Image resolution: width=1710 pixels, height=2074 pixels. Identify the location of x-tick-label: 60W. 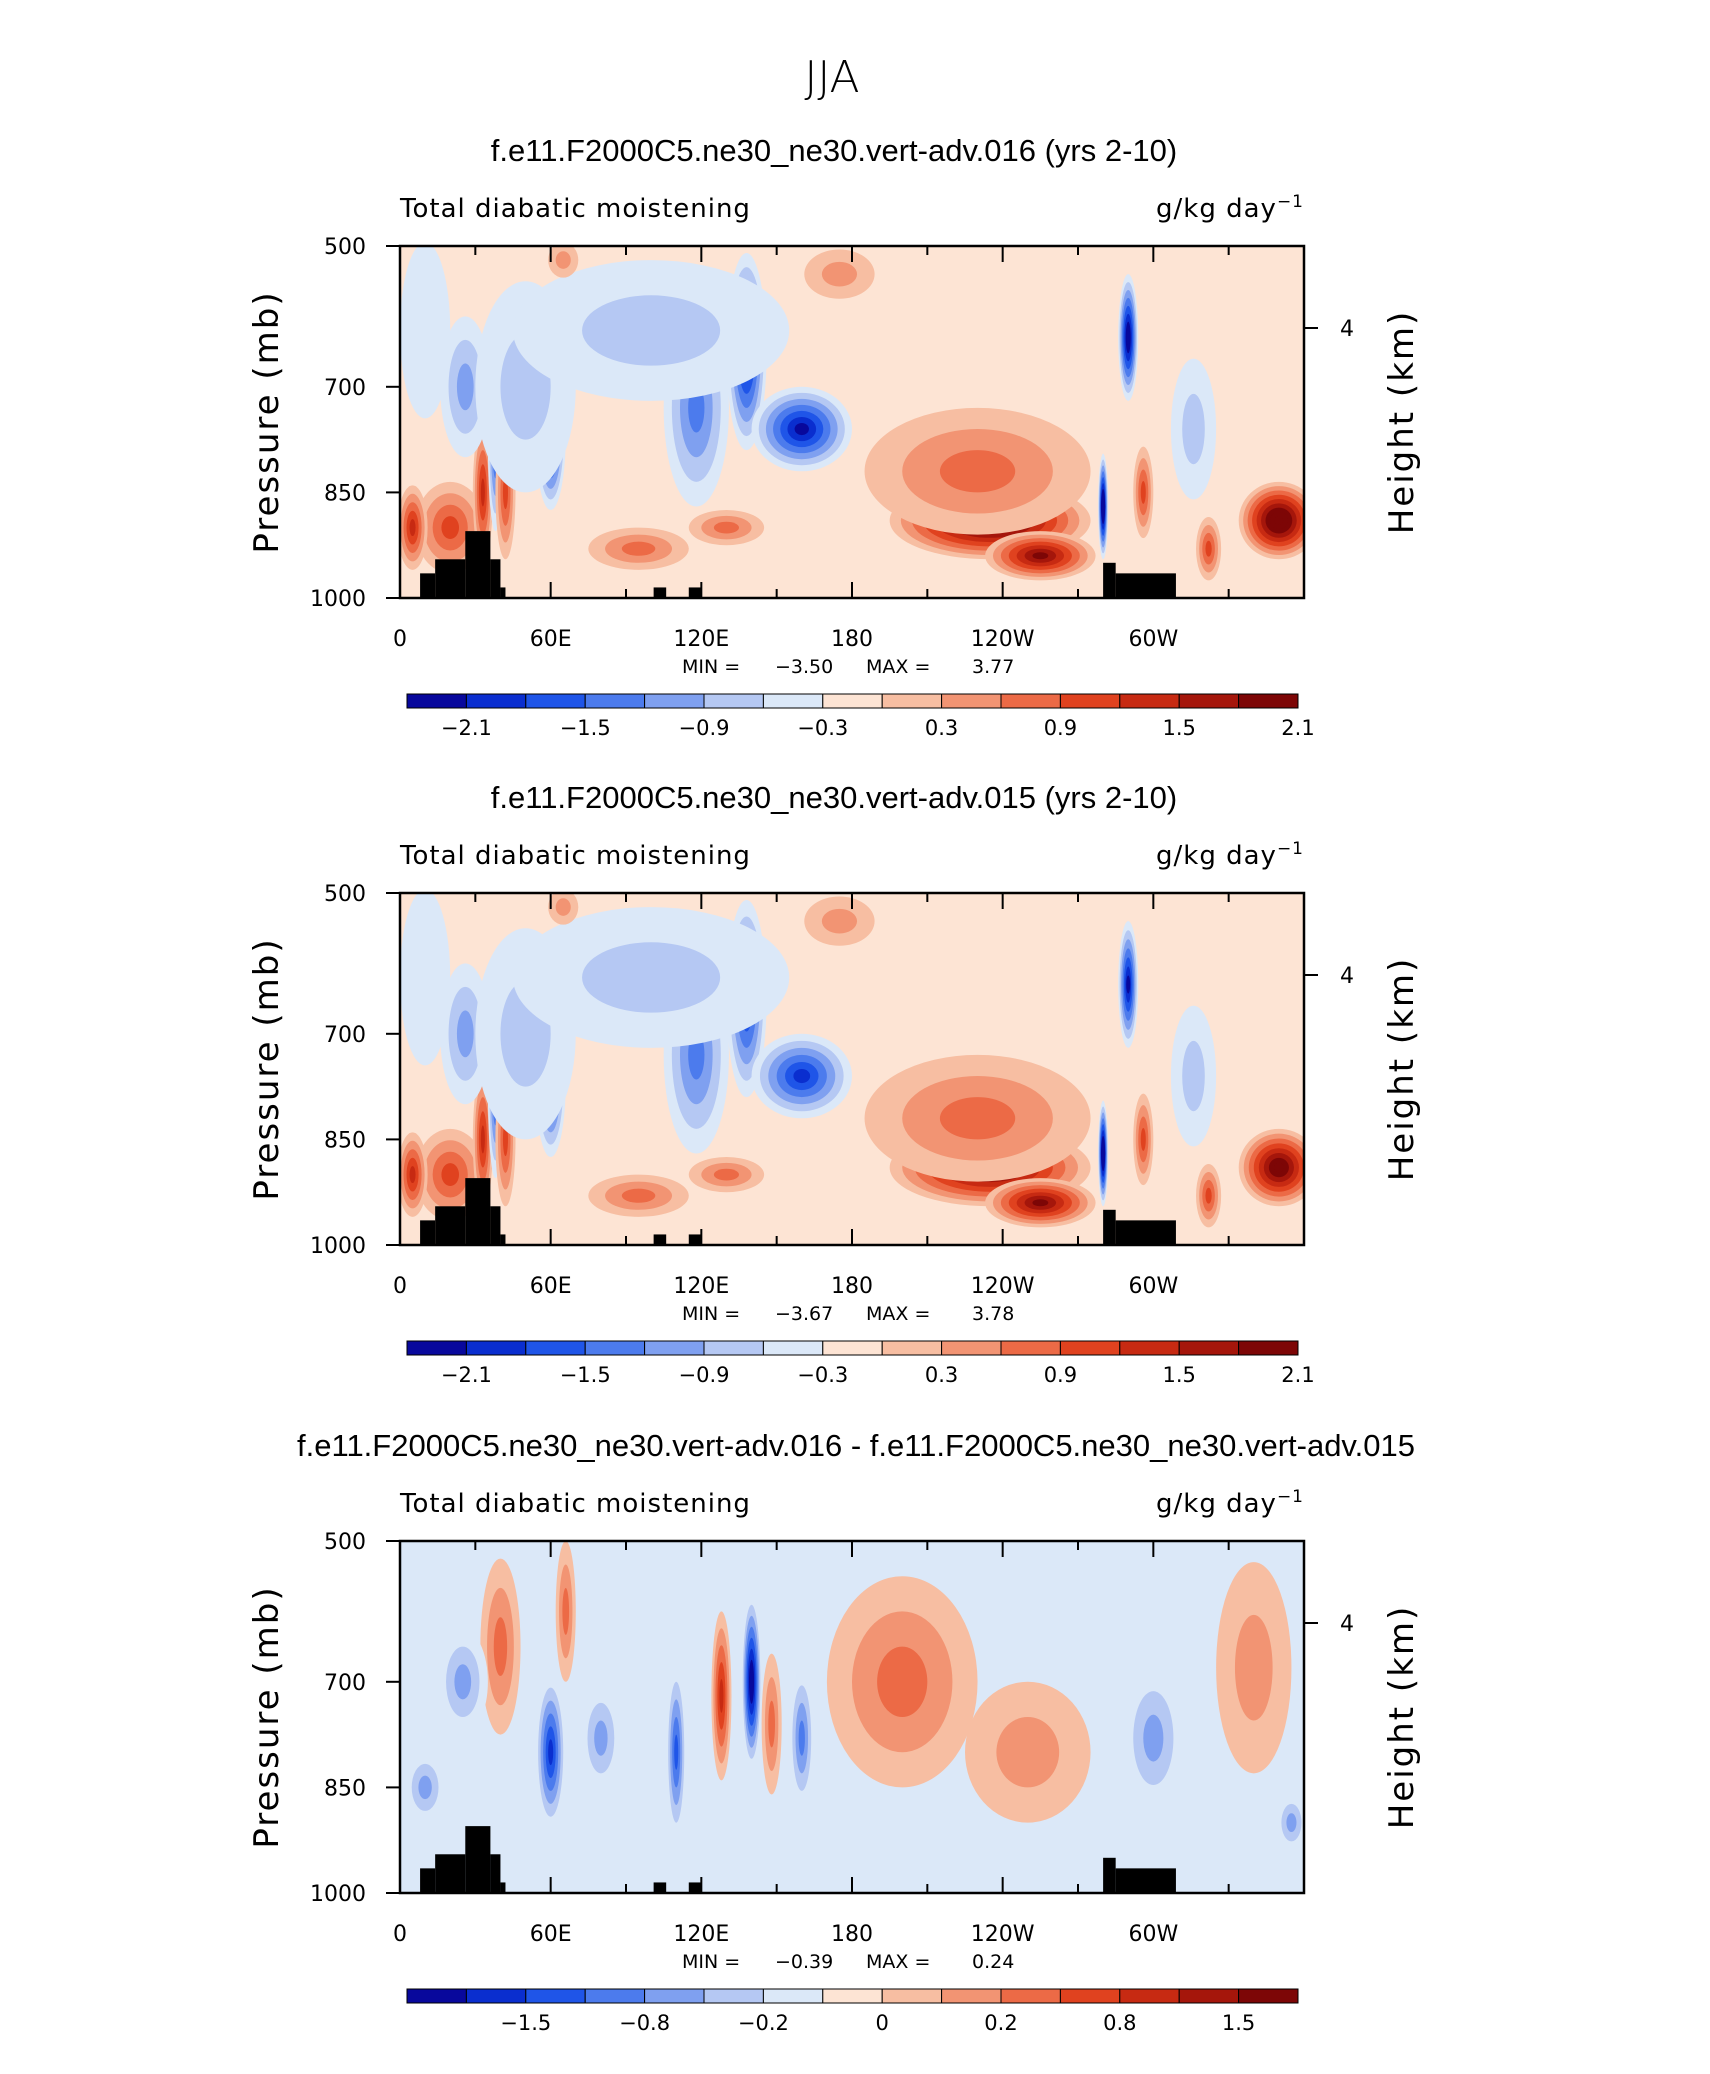
(1153, 1934).